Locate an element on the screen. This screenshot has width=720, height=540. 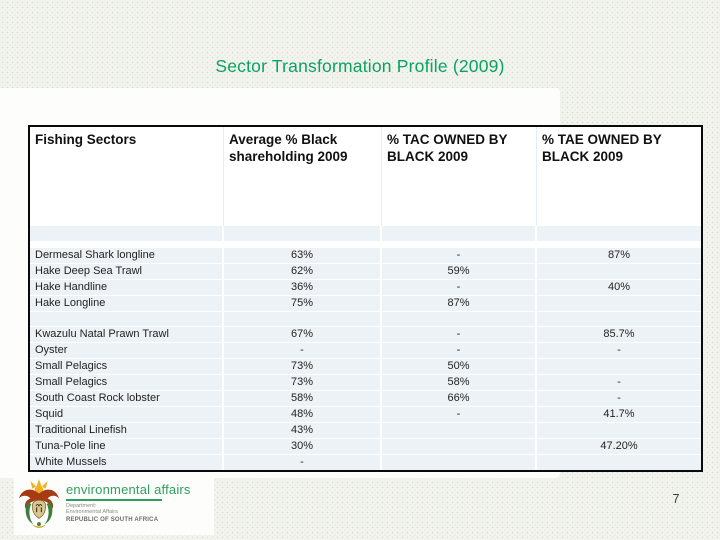
cell-tae: 85.7% is located at coordinates (619, 334).